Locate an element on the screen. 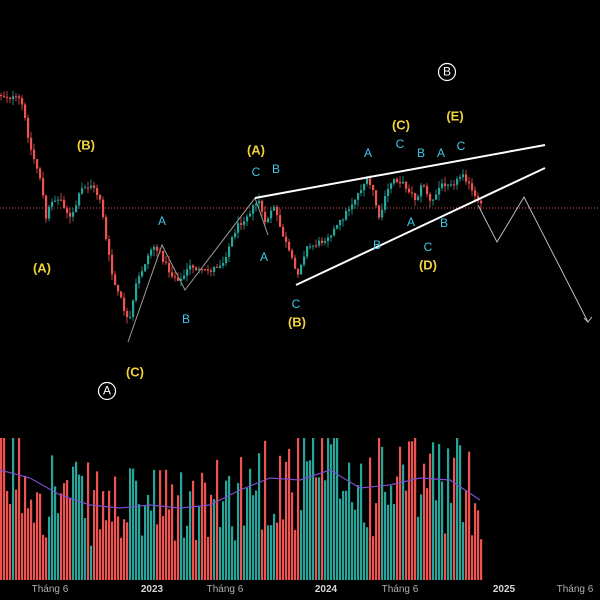 The image size is (600, 600). wave-label: C is located at coordinates (256, 172).